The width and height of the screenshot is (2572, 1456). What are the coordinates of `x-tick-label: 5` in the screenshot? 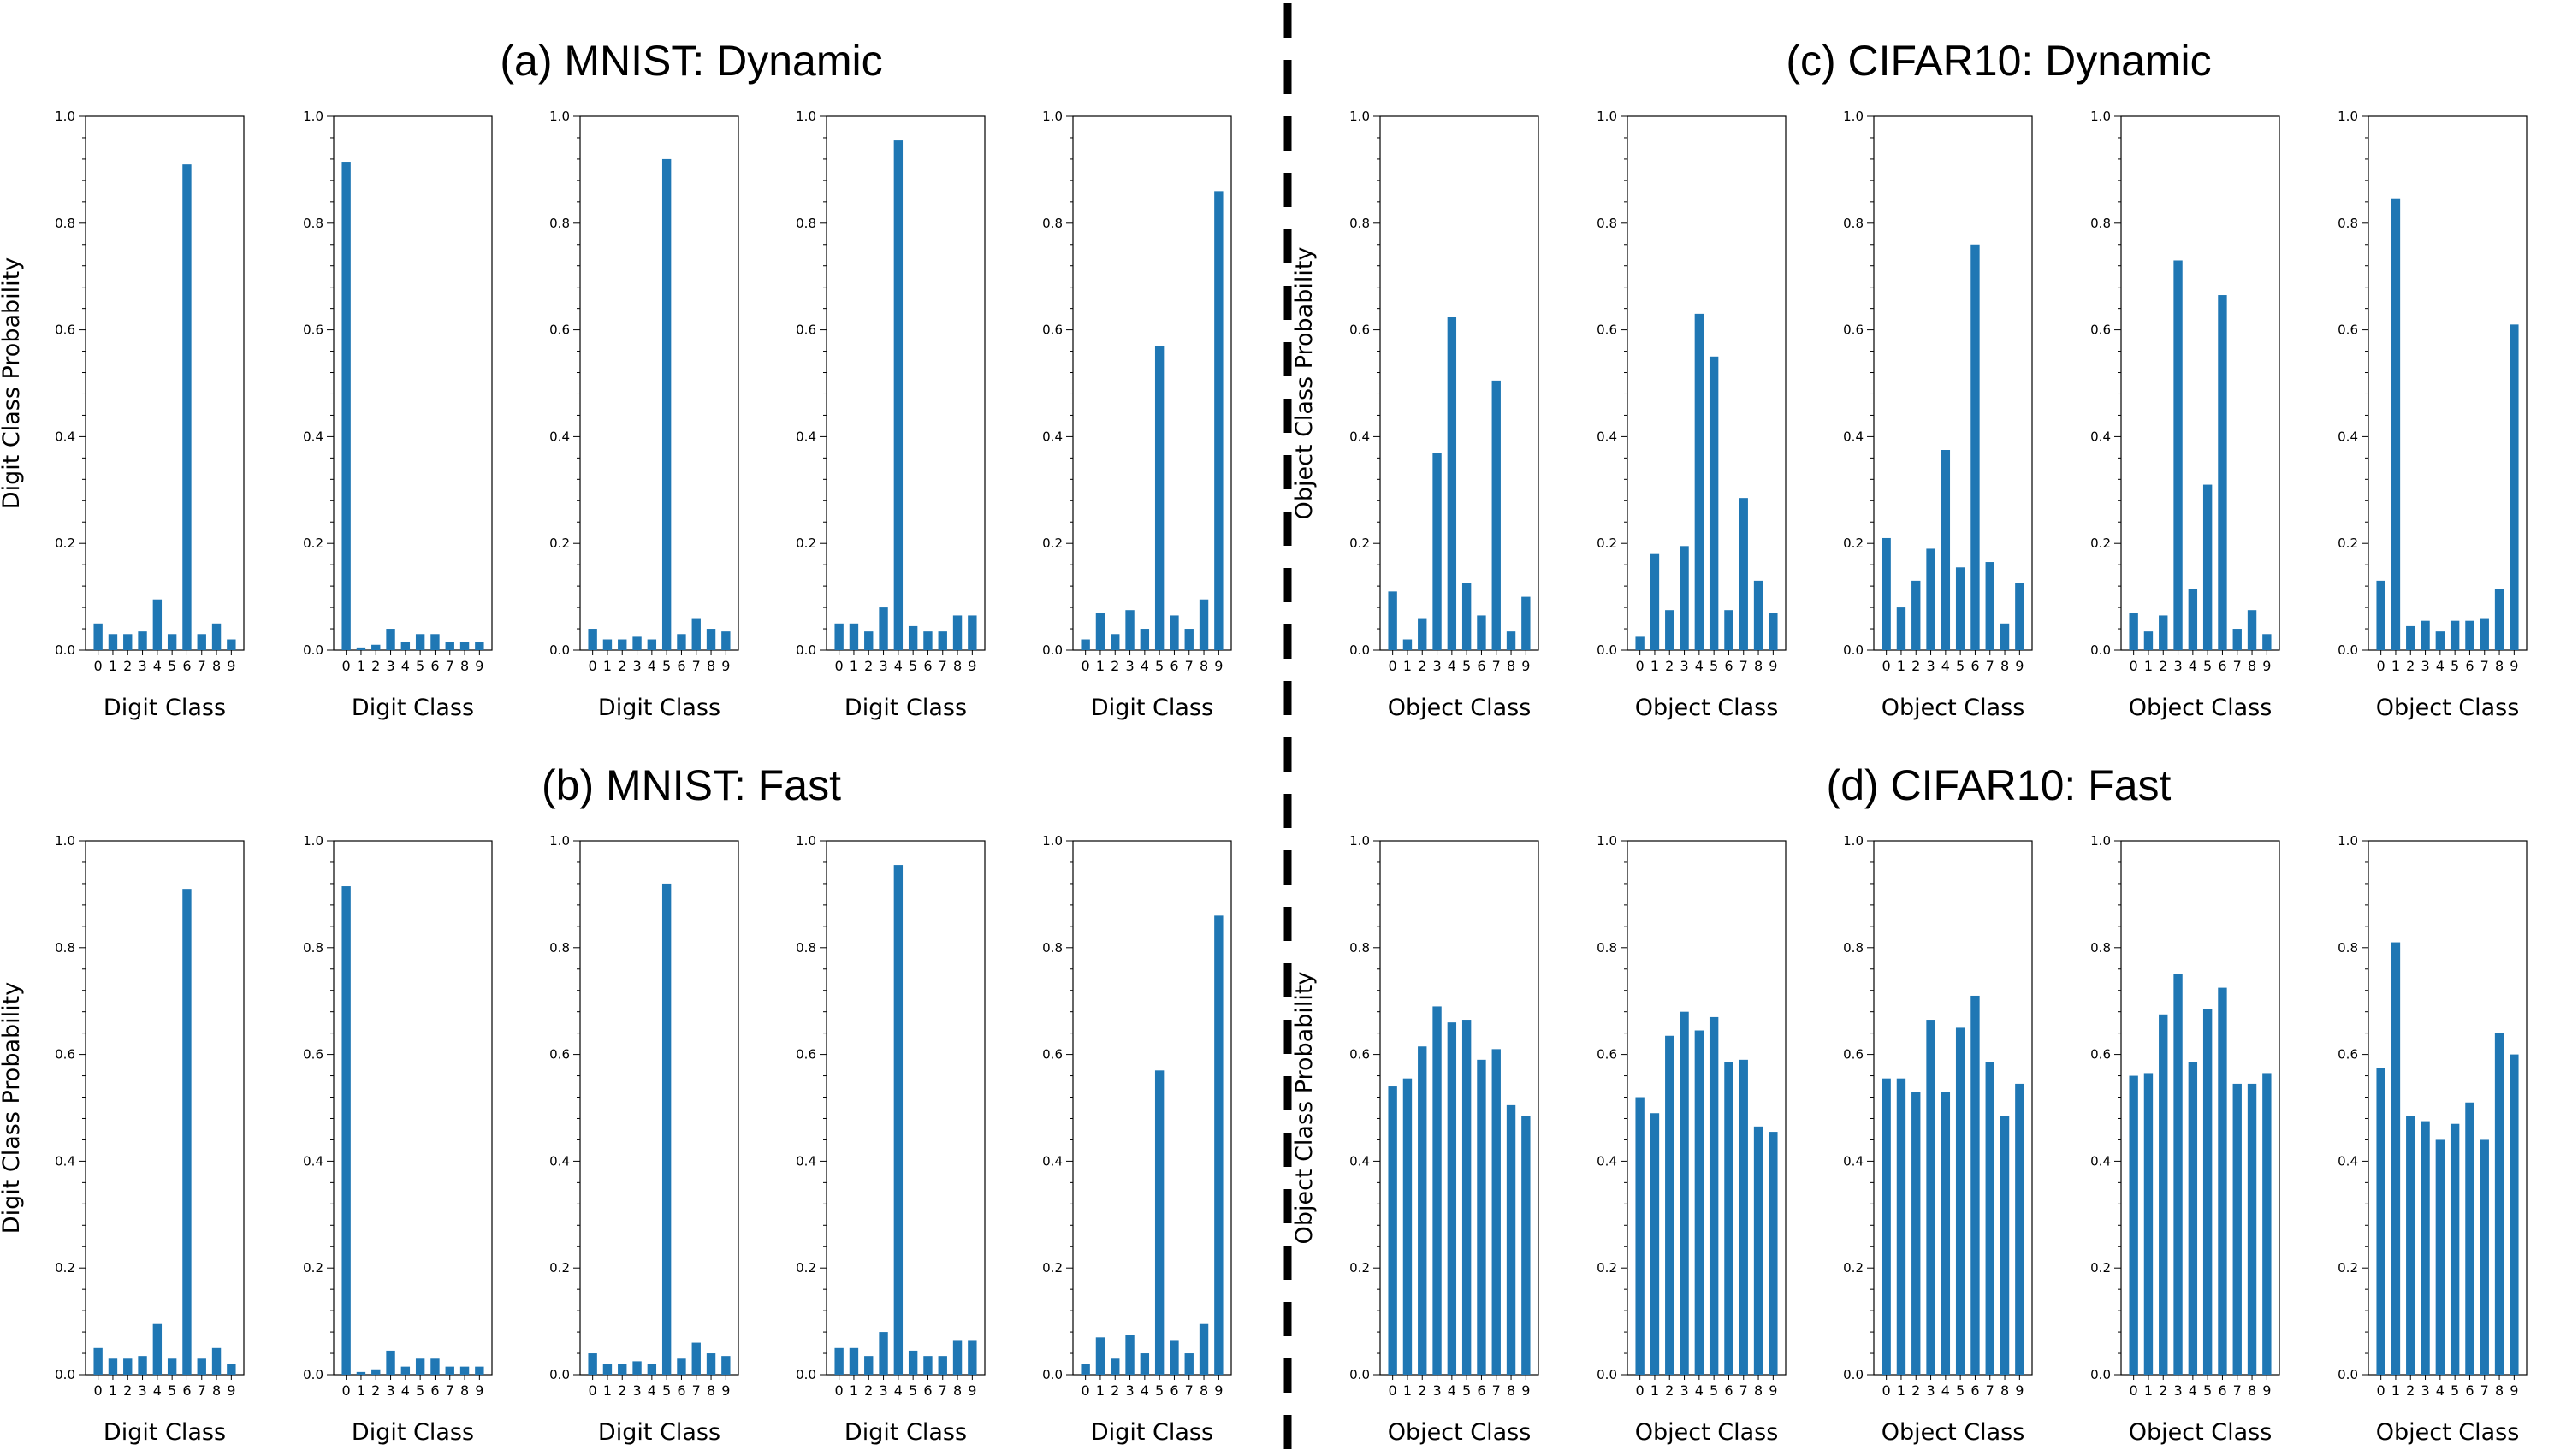 It's located at (666, 666).